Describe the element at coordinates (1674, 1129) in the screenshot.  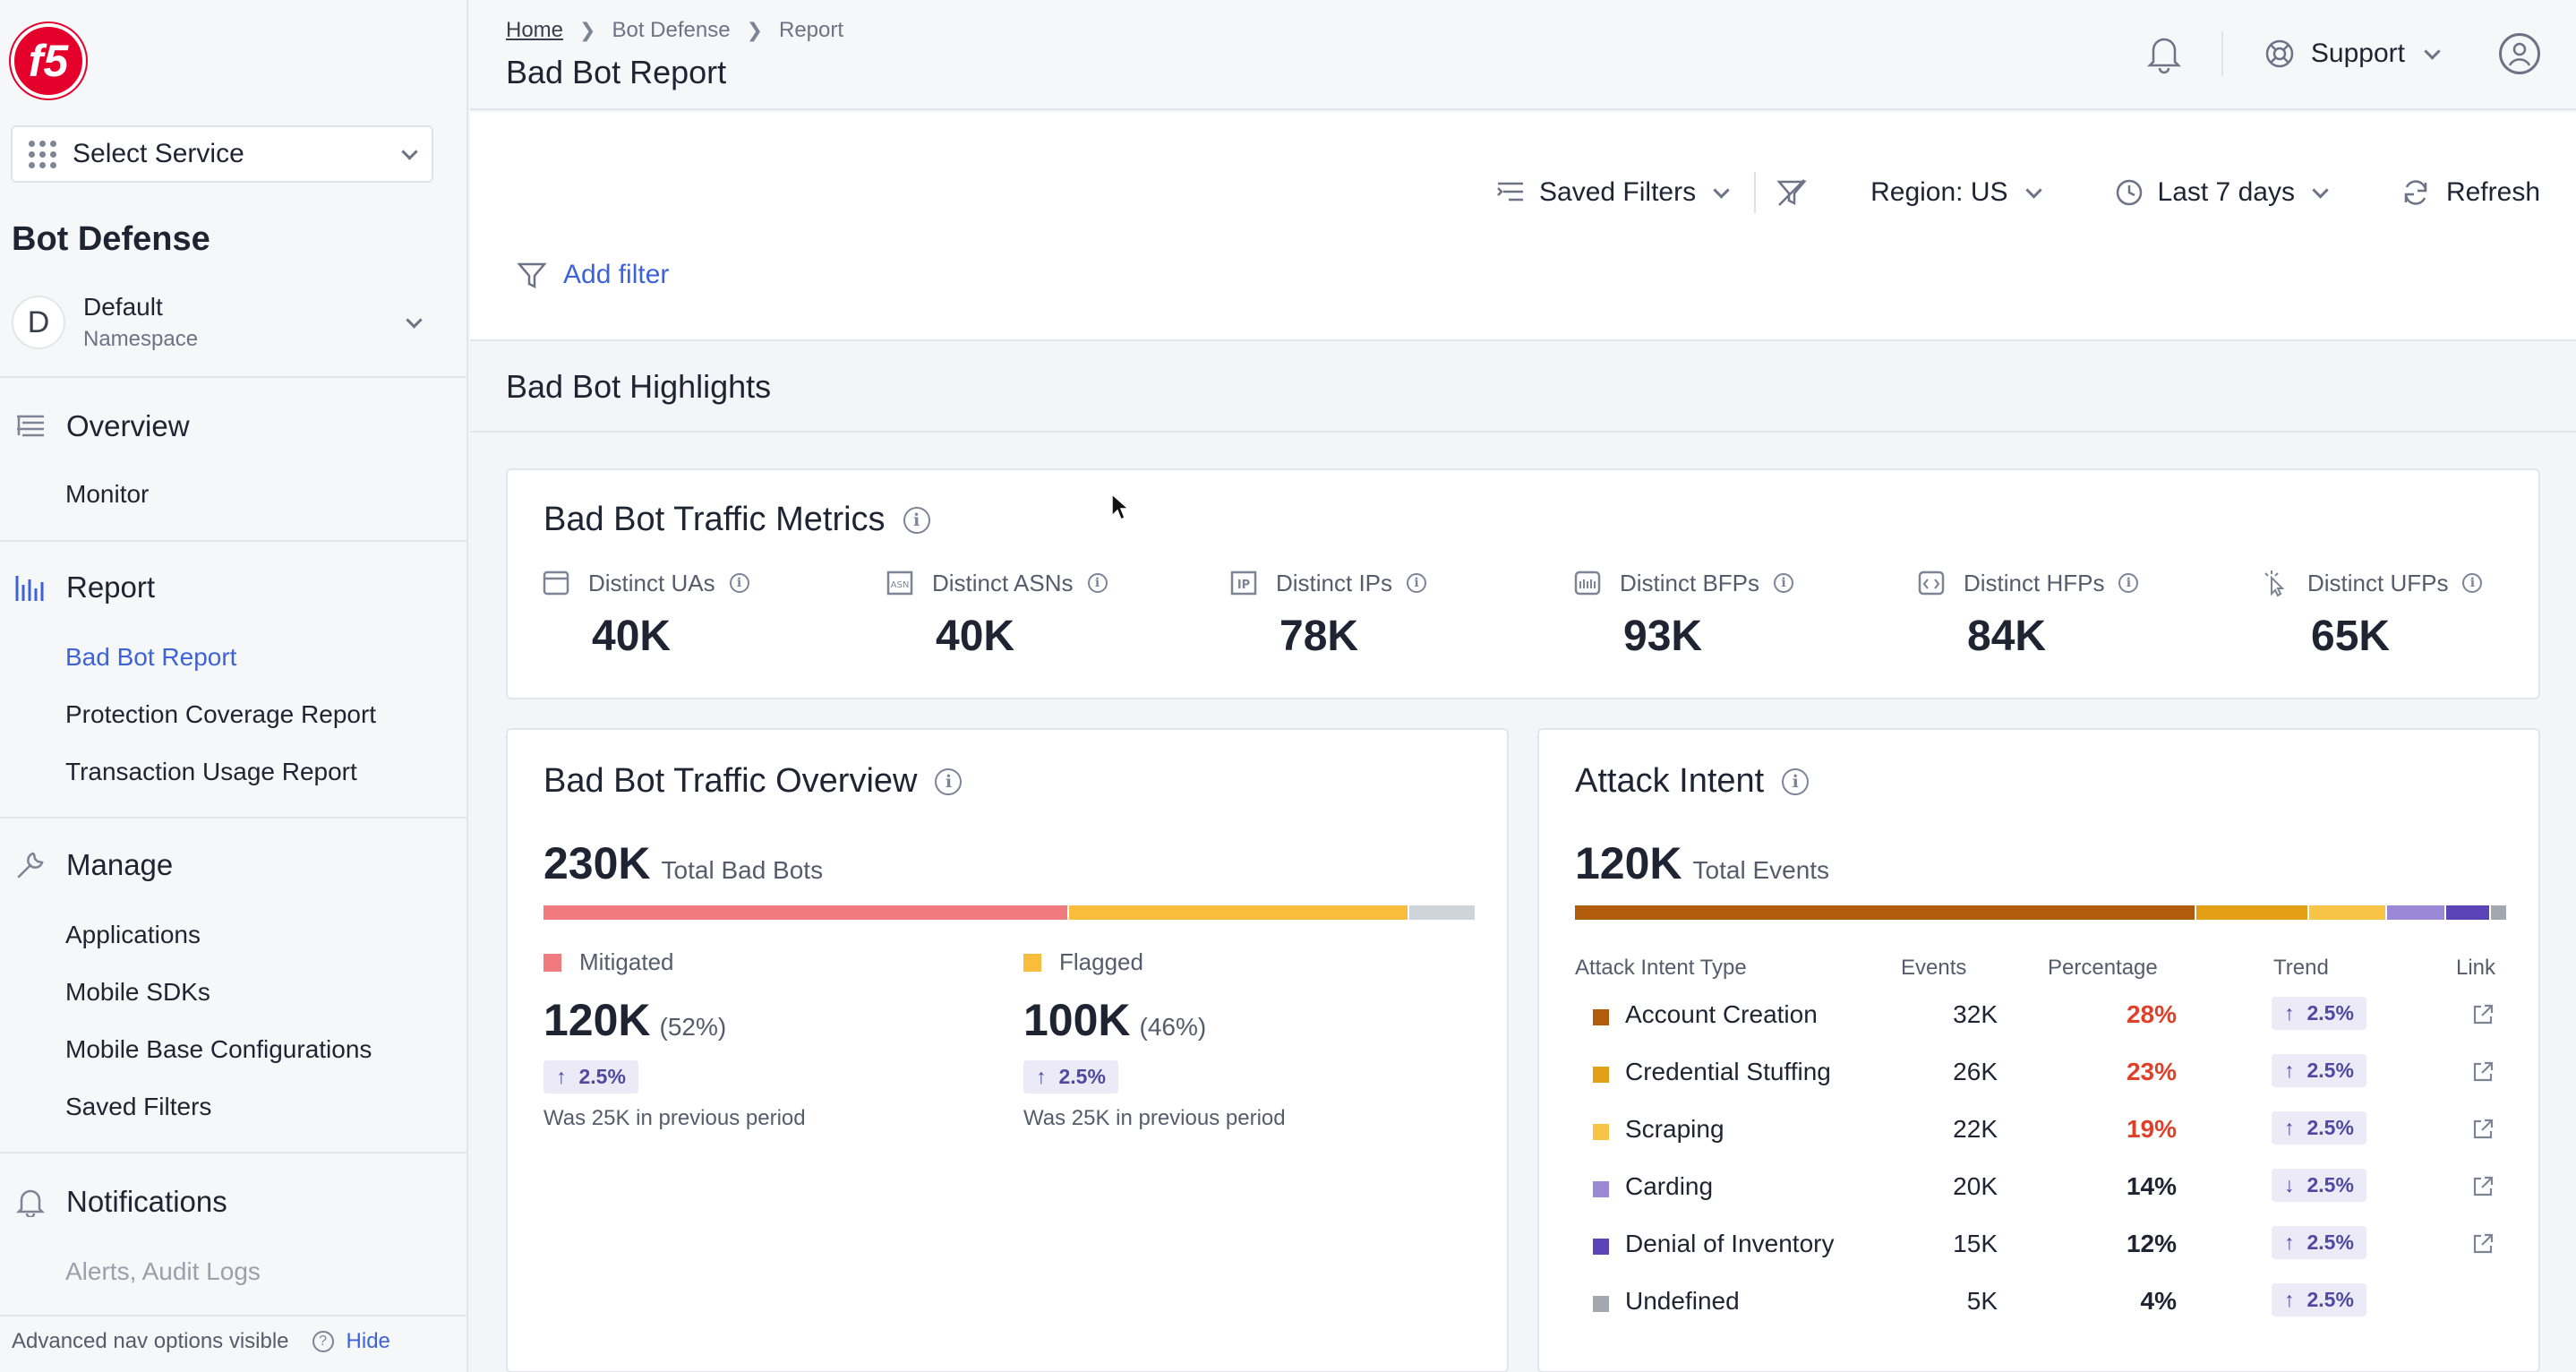
I see `intent-type-label: Scraping` at that location.